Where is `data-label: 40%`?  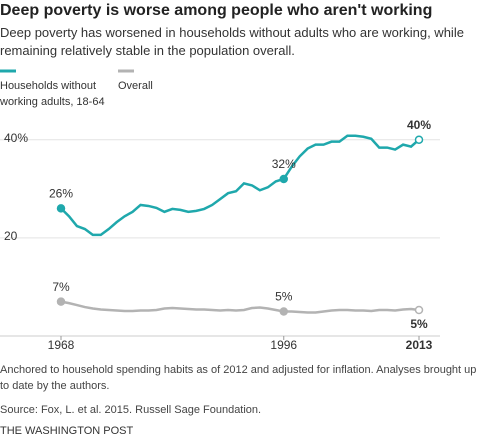 data-label: 40% is located at coordinates (419, 125).